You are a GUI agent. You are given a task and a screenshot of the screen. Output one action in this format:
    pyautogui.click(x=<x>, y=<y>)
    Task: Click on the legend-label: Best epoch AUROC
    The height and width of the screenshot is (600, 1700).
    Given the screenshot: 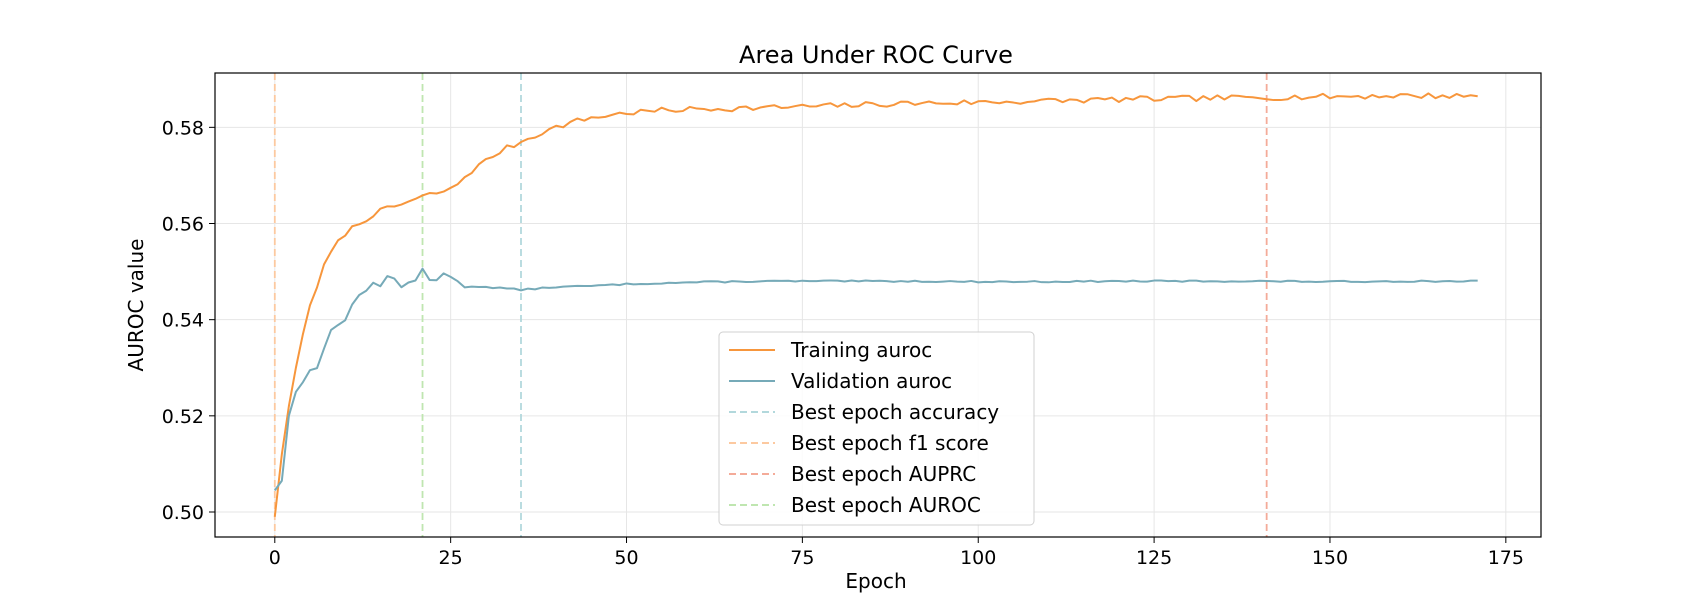 What is the action you would take?
    pyautogui.click(x=886, y=505)
    